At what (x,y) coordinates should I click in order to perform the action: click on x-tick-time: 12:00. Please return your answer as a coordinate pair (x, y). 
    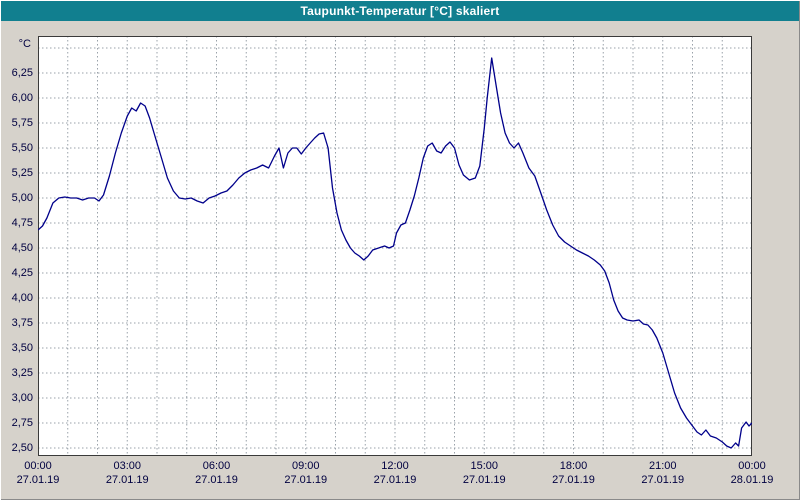
    Looking at the image, I should click on (395, 466).